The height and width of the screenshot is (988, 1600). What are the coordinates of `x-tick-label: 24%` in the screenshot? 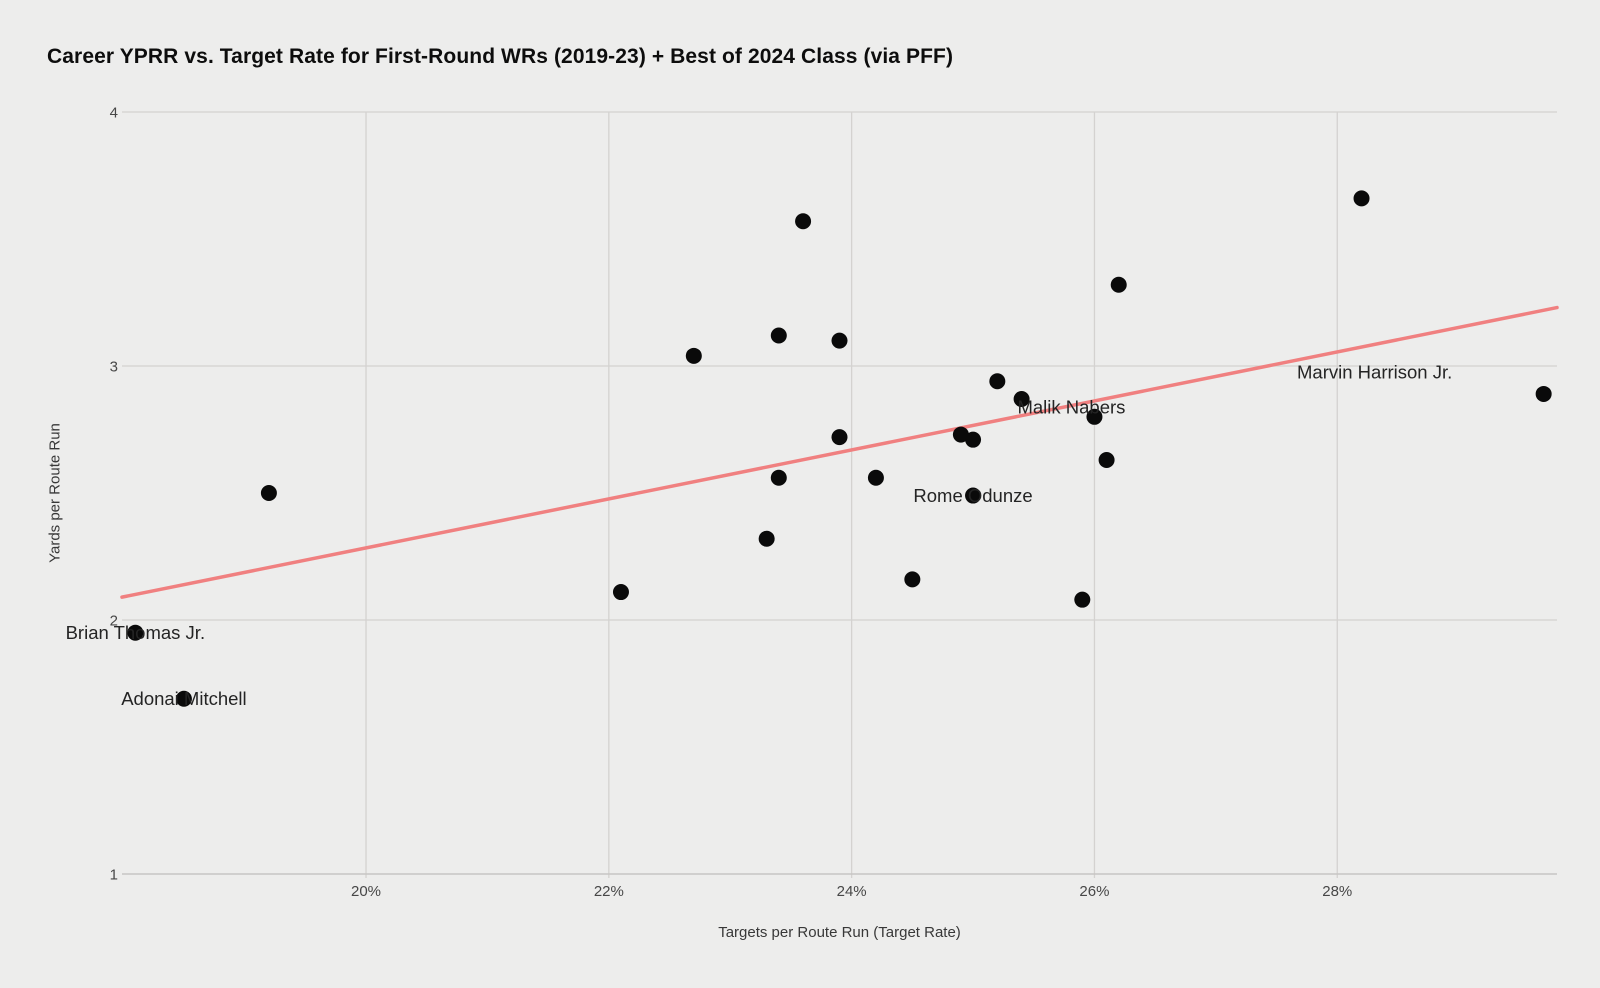 It's located at (852, 891).